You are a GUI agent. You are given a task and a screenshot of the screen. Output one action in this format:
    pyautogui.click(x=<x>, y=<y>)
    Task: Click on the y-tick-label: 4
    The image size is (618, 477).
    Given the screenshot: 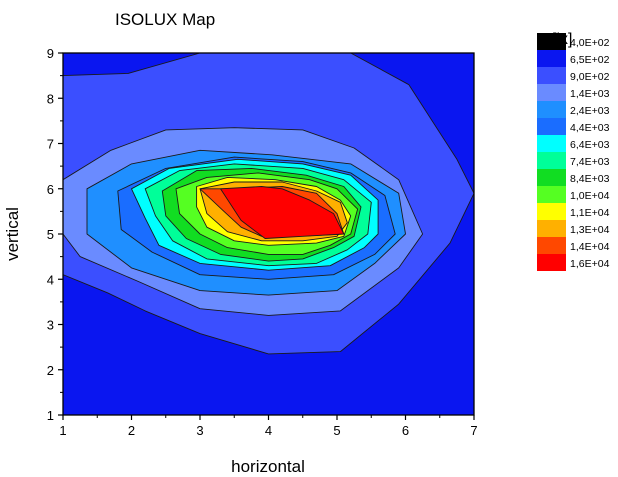 What is the action you would take?
    pyautogui.click(x=50, y=279)
    